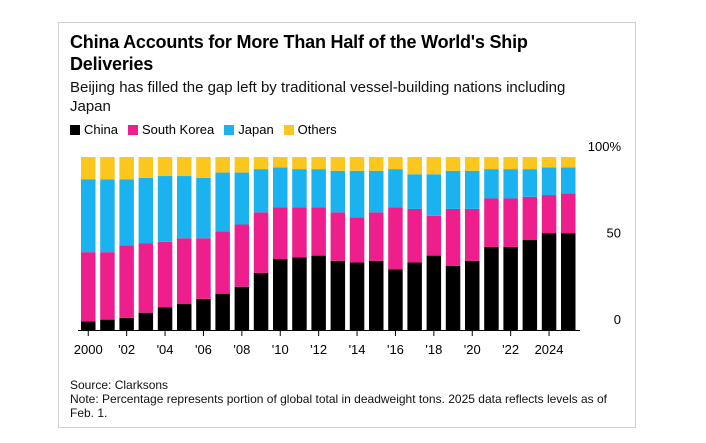 This screenshot has width=706, height=443. I want to click on bar-south-korea-2014, so click(357, 240).